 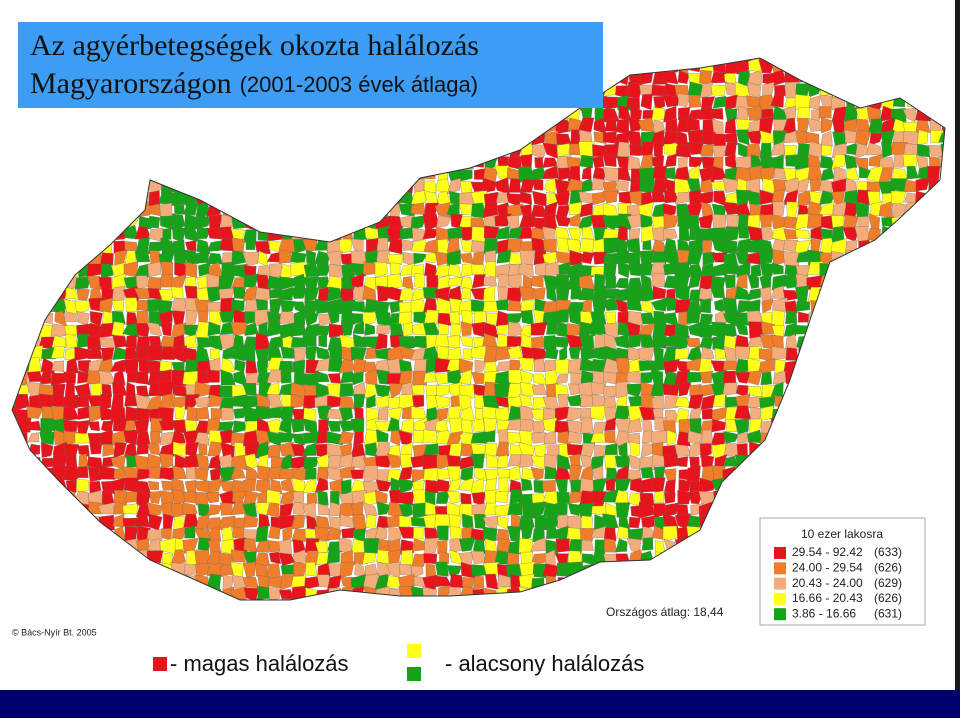 I want to click on low-label: - alacsony halálozás, so click(x=544, y=663).